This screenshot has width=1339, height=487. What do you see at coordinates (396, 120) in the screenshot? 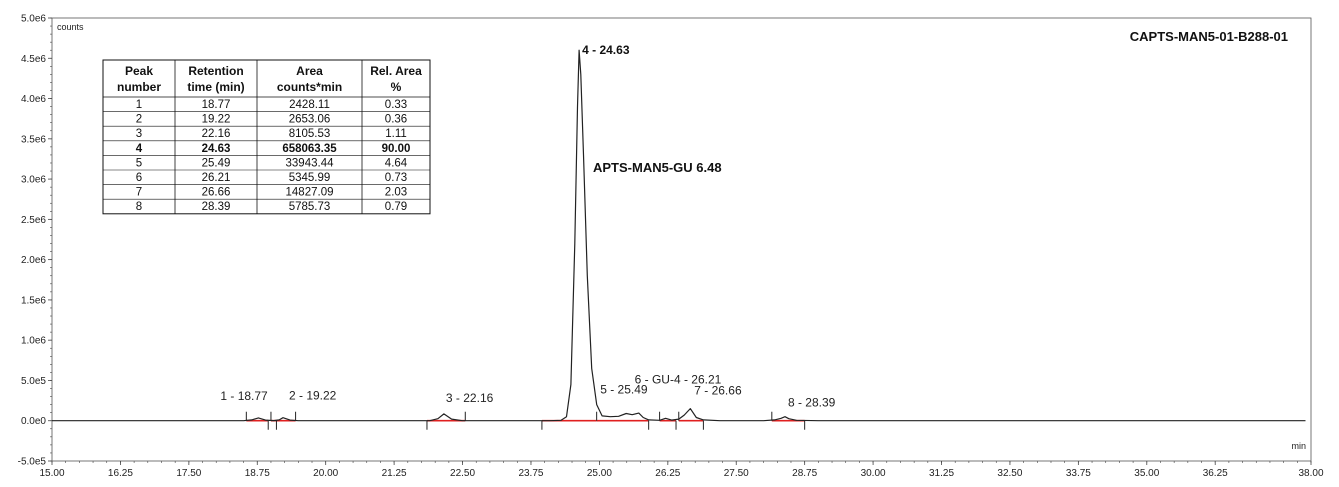
I see `table-cell: 0.36` at bounding box center [396, 120].